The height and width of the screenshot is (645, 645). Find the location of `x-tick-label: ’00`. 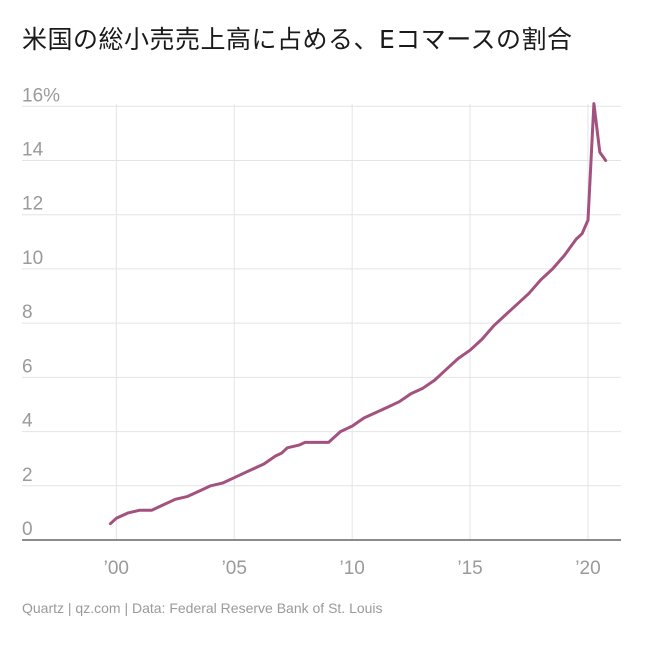

x-tick-label: ’00 is located at coordinates (116, 568).